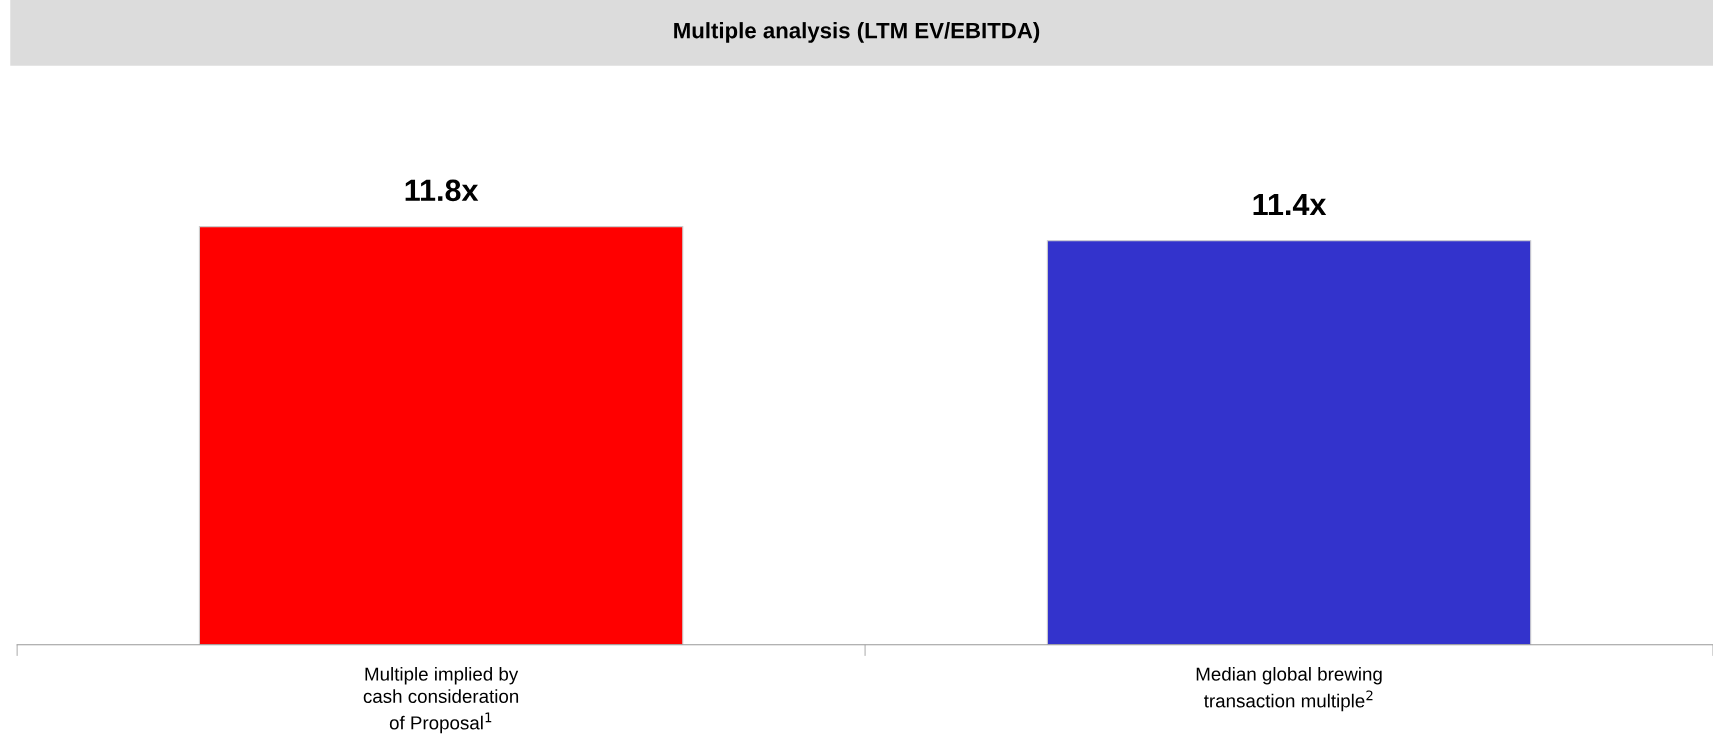 Image resolution: width=1713 pixels, height=755 pixels. Describe the element at coordinates (857, 32) in the screenshot. I see `chart-title: Multiple analysis (LTM EV/EBITDA)` at that location.